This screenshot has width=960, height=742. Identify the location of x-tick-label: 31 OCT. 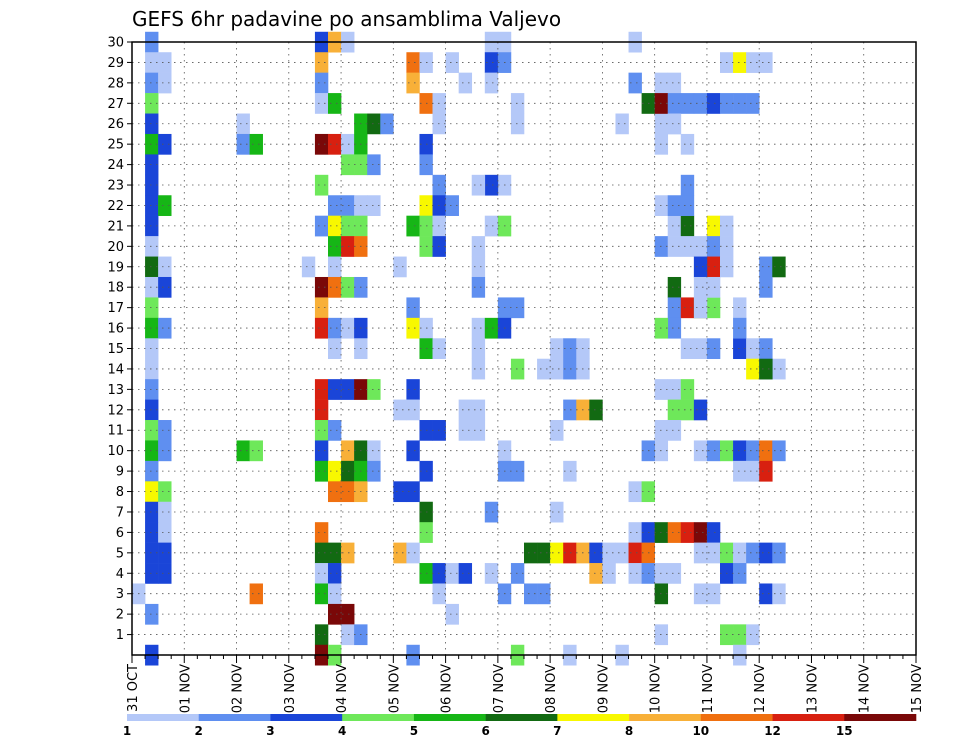
(133, 688).